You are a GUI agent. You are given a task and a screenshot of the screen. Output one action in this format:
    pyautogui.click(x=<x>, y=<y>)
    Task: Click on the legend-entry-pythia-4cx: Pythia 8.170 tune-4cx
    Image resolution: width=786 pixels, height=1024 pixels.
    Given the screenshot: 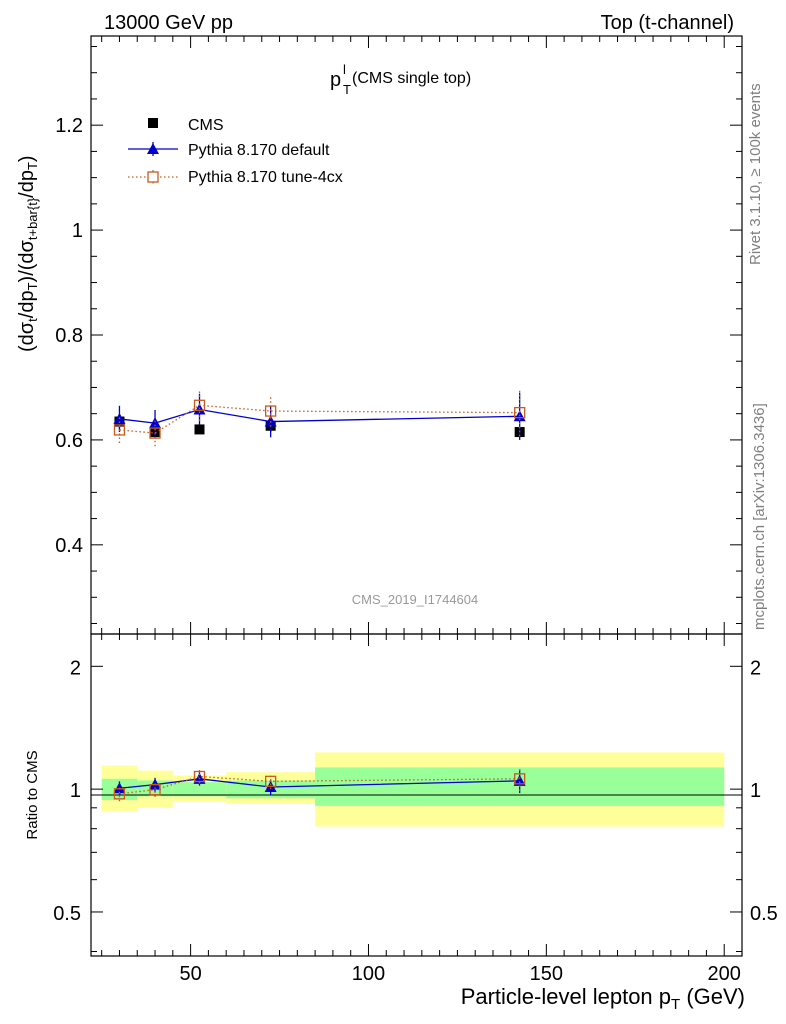 What is the action you would take?
    pyautogui.click(x=235, y=177)
    